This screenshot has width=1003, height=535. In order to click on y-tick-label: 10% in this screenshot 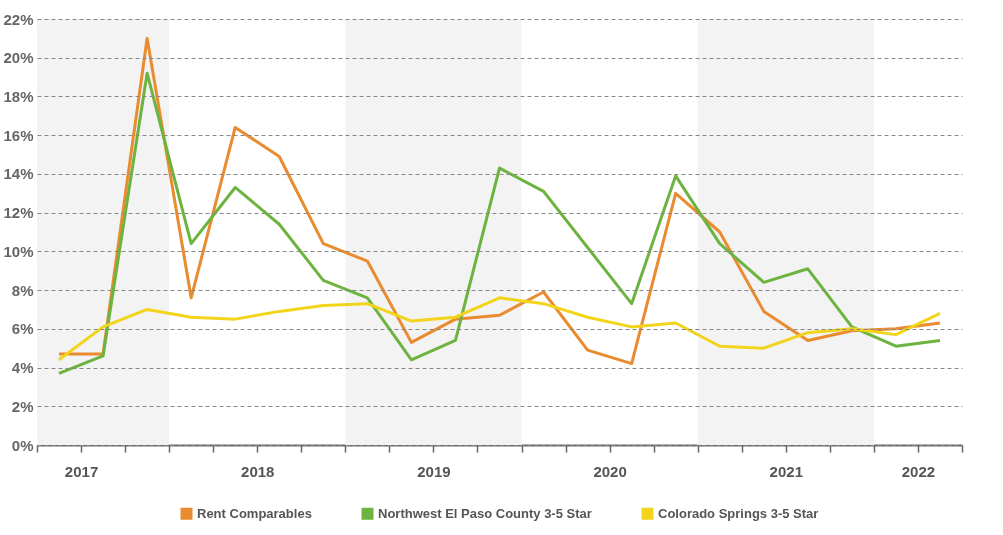, I will do `click(18, 251)`.